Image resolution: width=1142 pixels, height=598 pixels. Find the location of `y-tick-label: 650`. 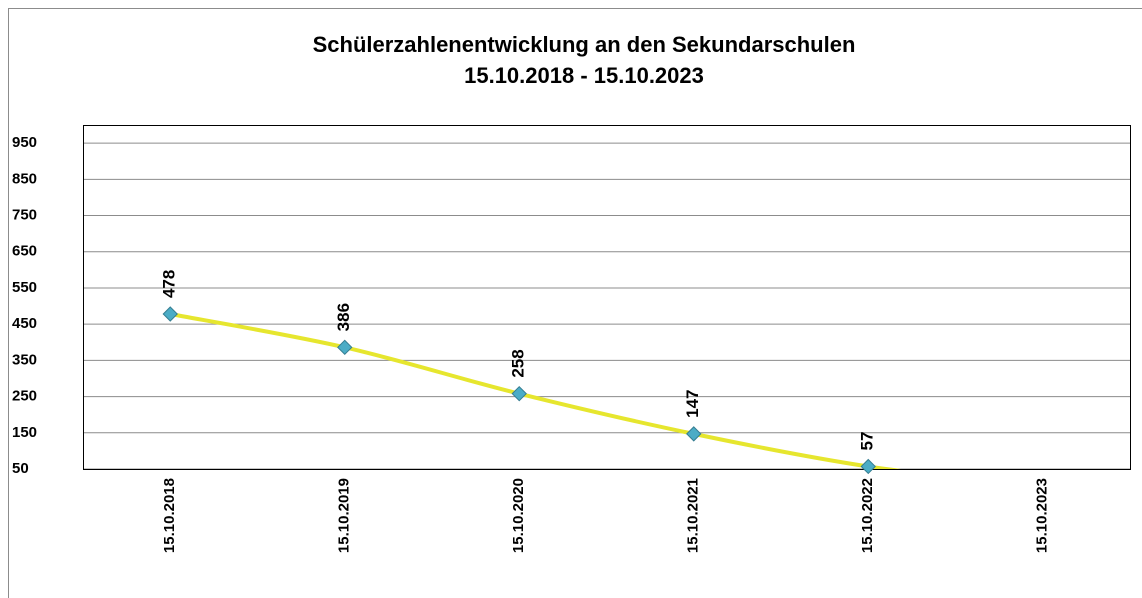

y-tick-label: 650 is located at coordinates (24, 251).